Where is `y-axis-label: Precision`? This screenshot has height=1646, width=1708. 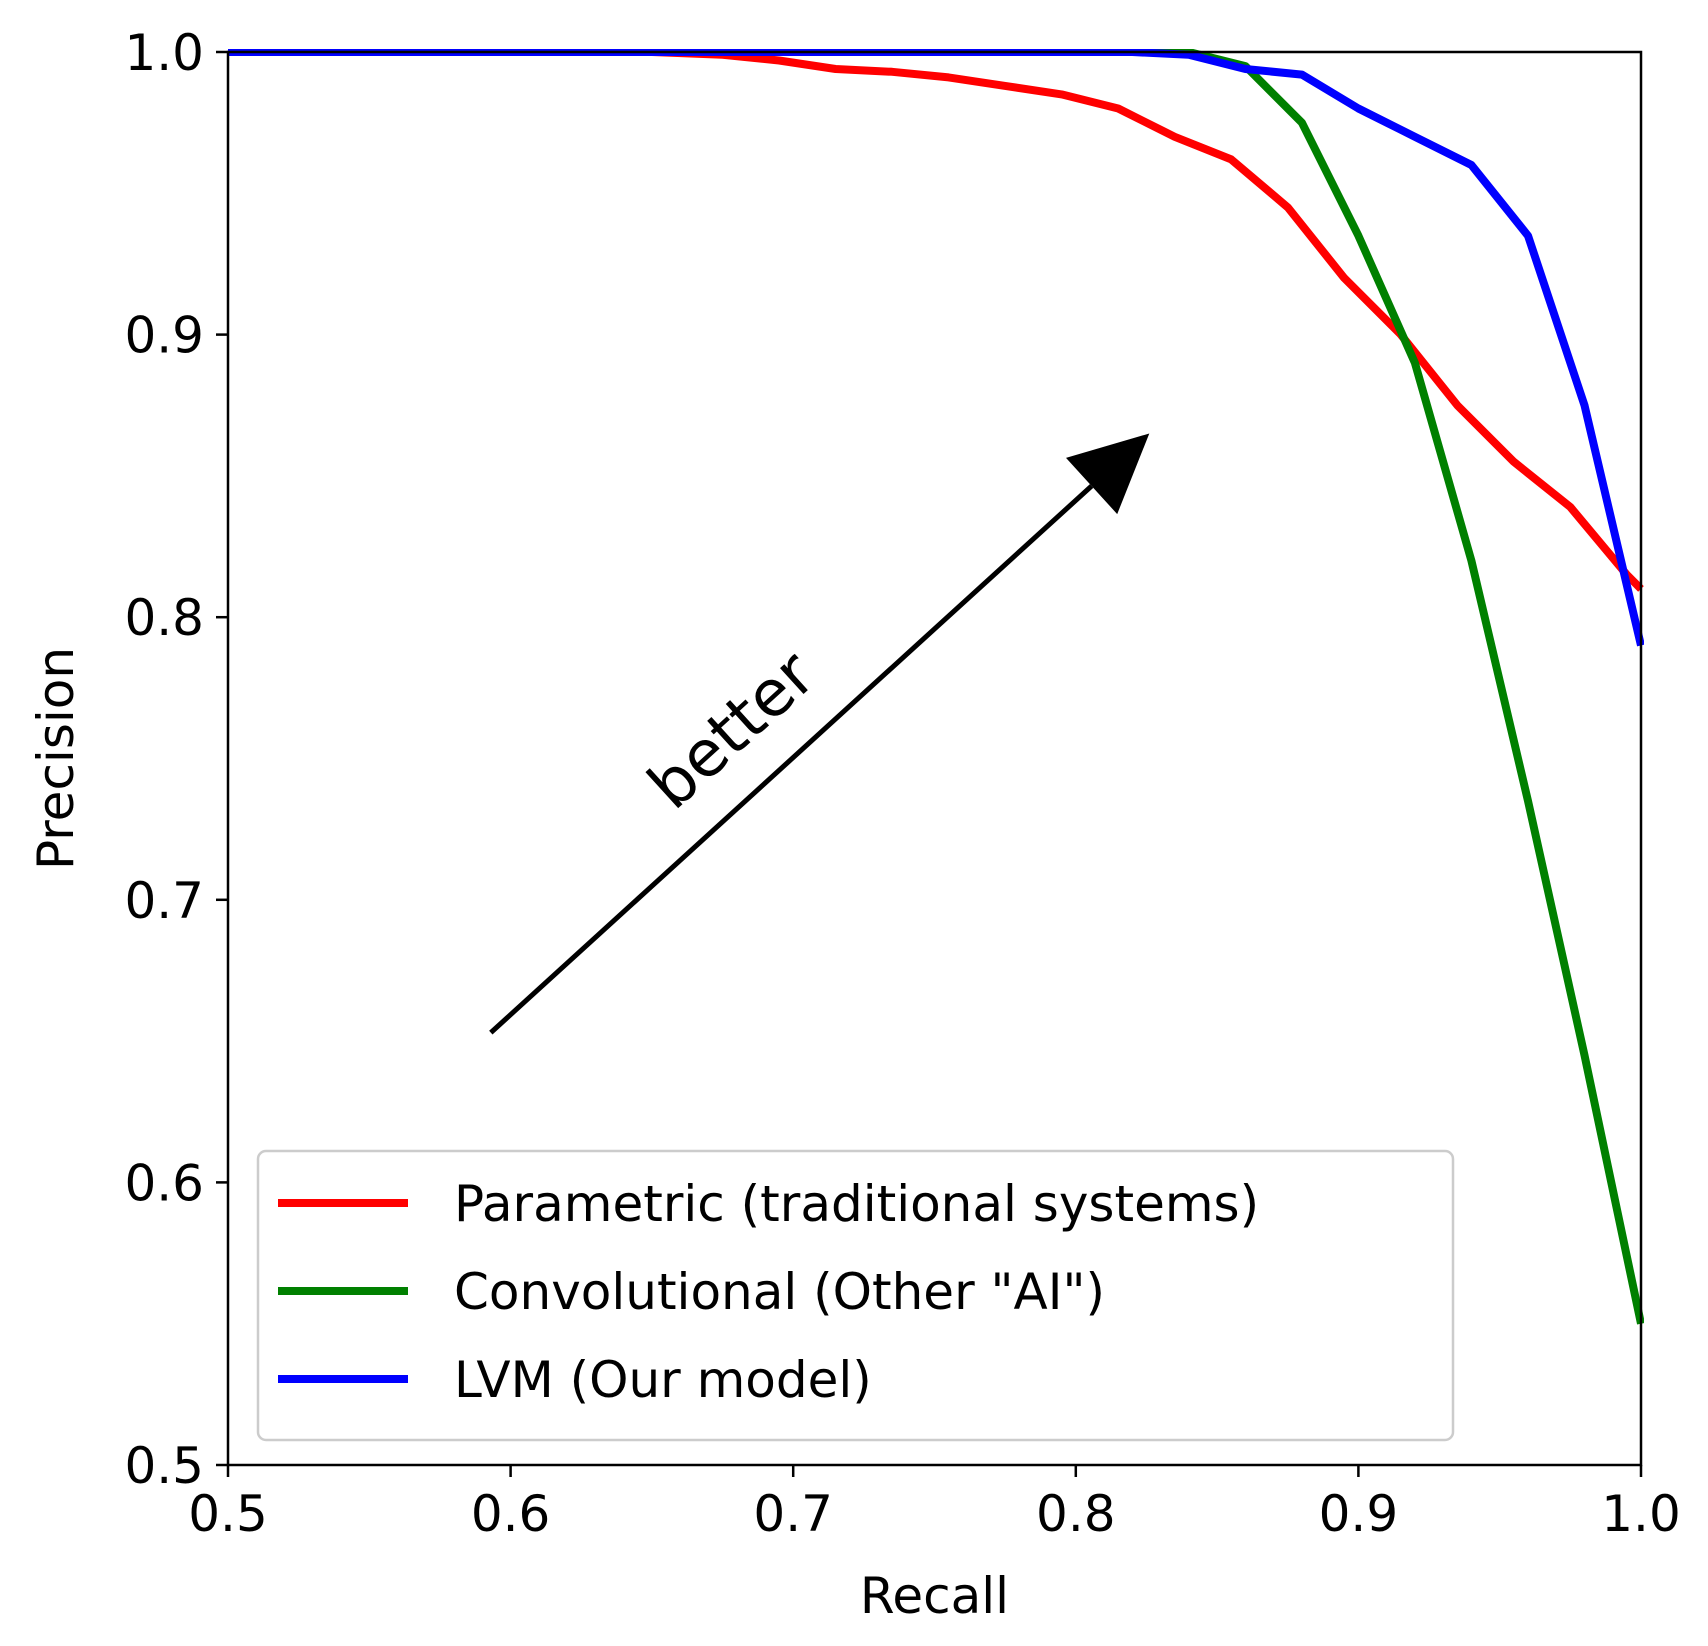 y-axis-label: Precision is located at coordinates (56, 758).